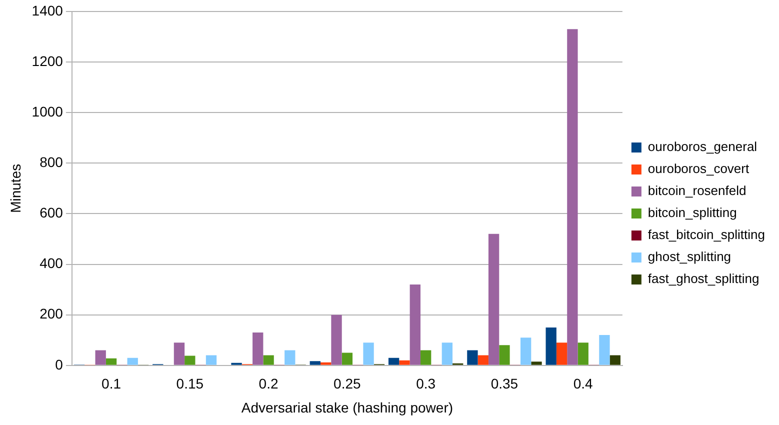 Image resolution: width=779 pixels, height=425 pixels. Describe the element at coordinates (347, 407) in the screenshot. I see `x-axis-title: Adversarial stake (hashing power)` at that location.